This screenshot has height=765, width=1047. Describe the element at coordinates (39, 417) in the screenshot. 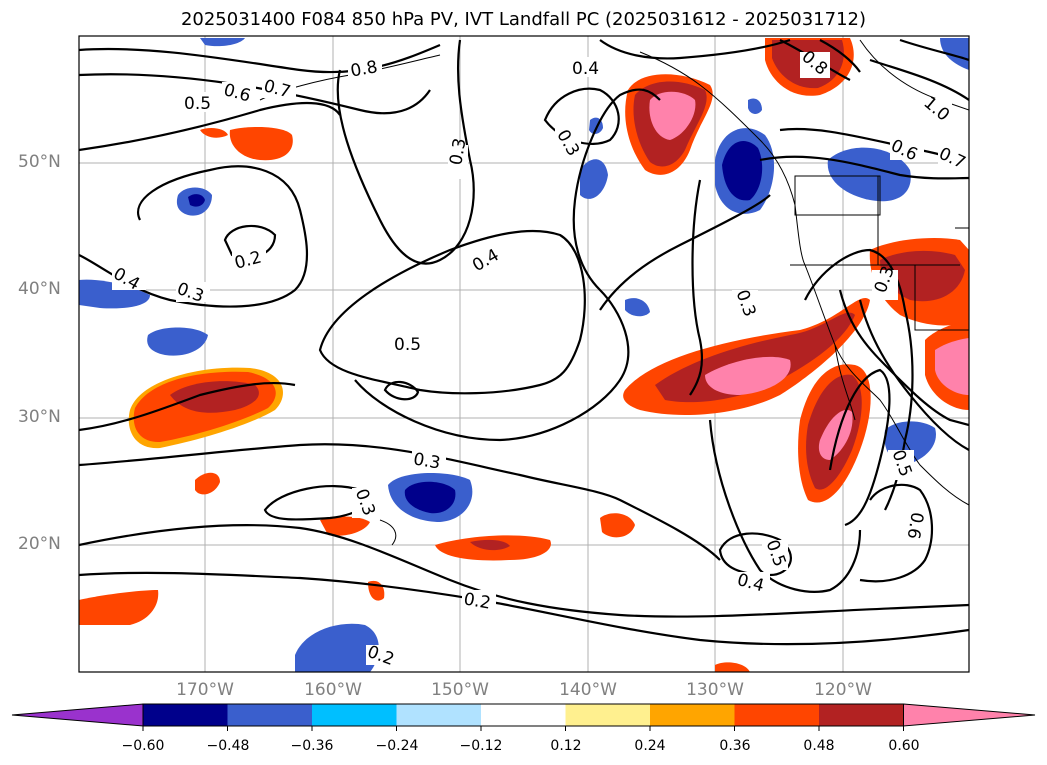

I see `lat-label-30n: 30°N` at that location.